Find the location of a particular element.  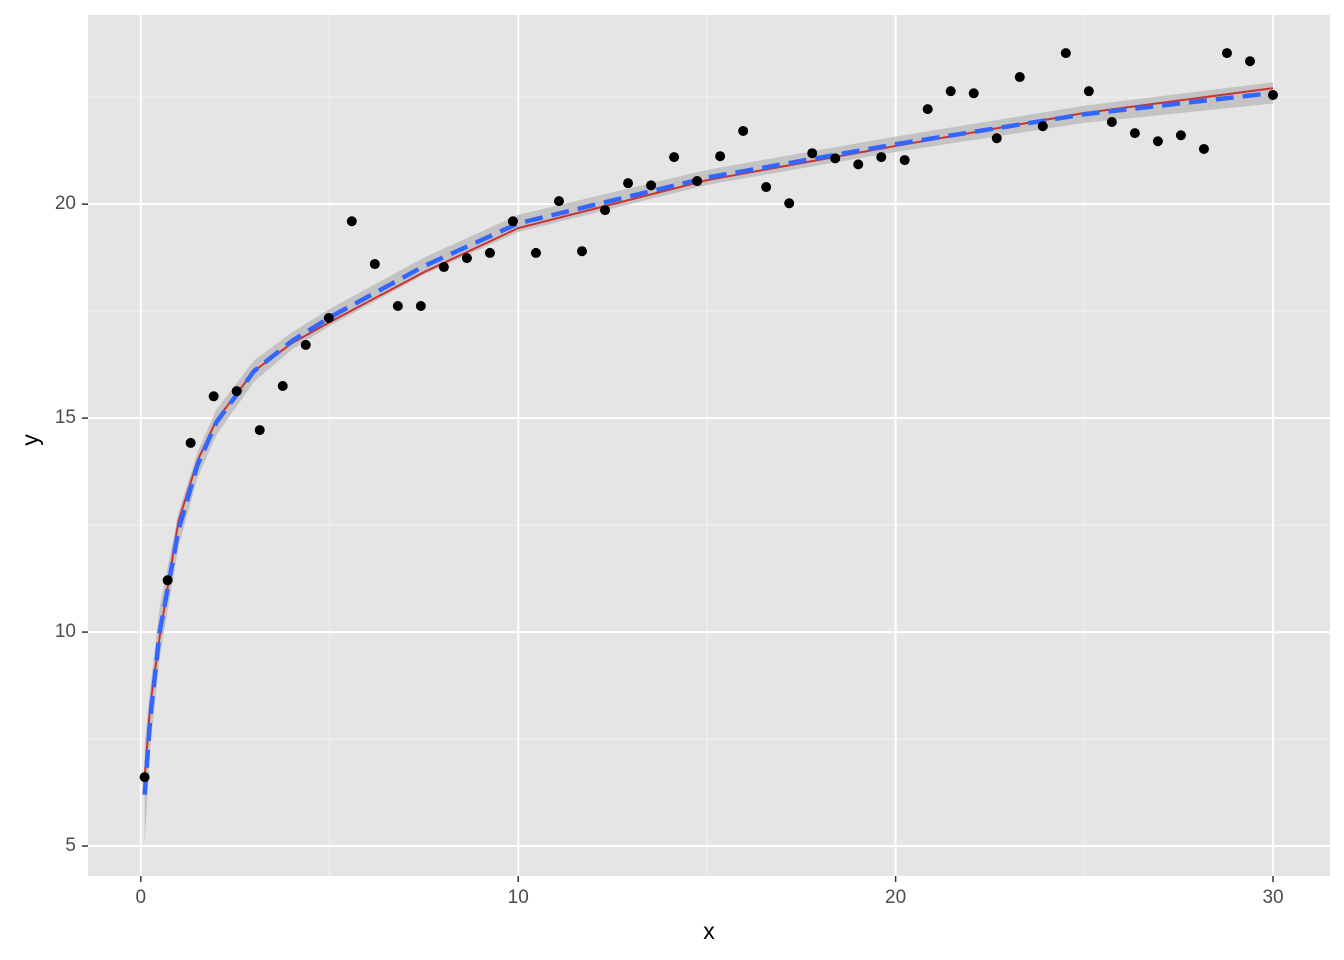

x-tick-label: 30 is located at coordinates (1272, 897).